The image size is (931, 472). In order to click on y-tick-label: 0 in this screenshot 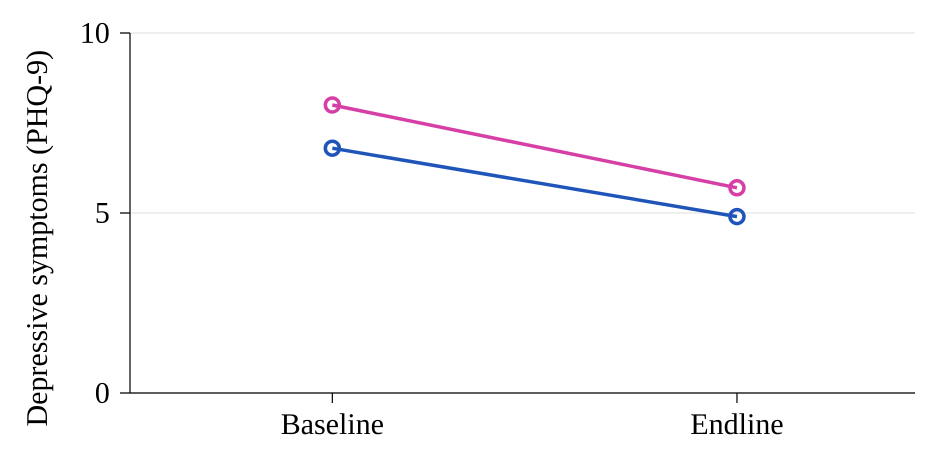, I will do `click(102, 393)`.